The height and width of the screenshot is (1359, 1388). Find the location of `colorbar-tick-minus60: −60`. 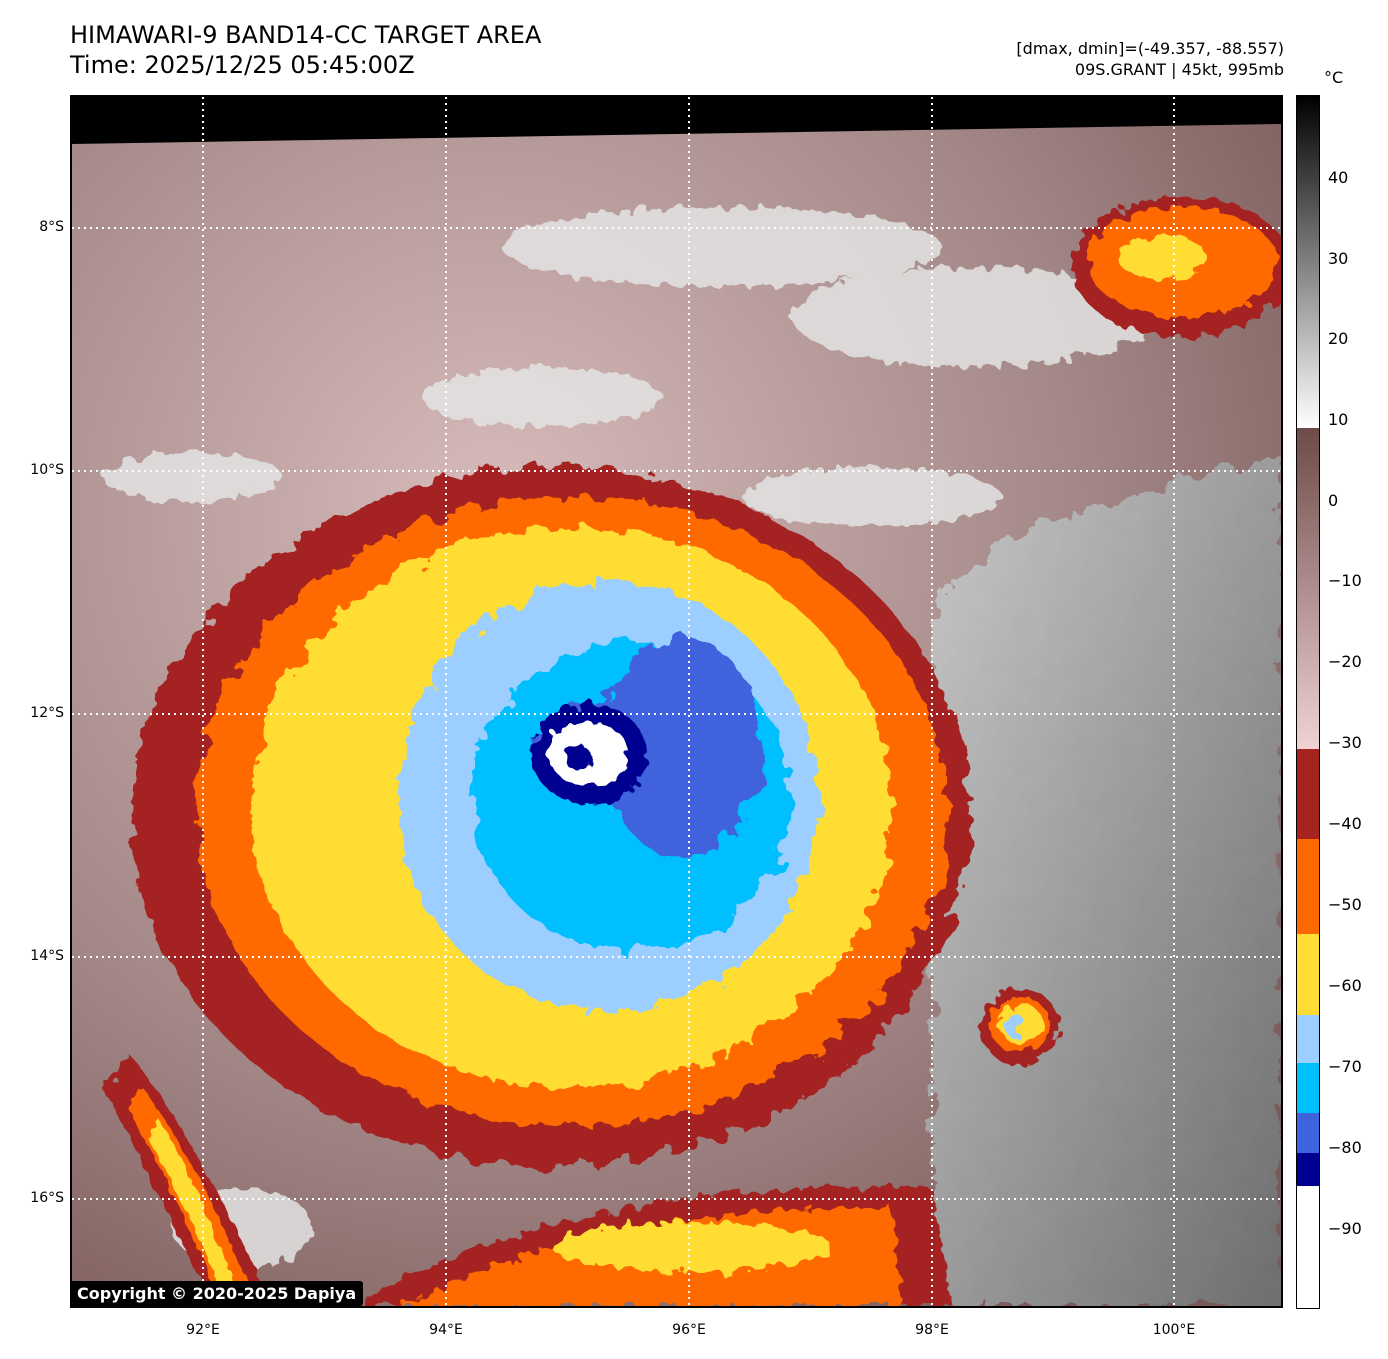

colorbar-tick-minus60: −60 is located at coordinates (1345, 985).